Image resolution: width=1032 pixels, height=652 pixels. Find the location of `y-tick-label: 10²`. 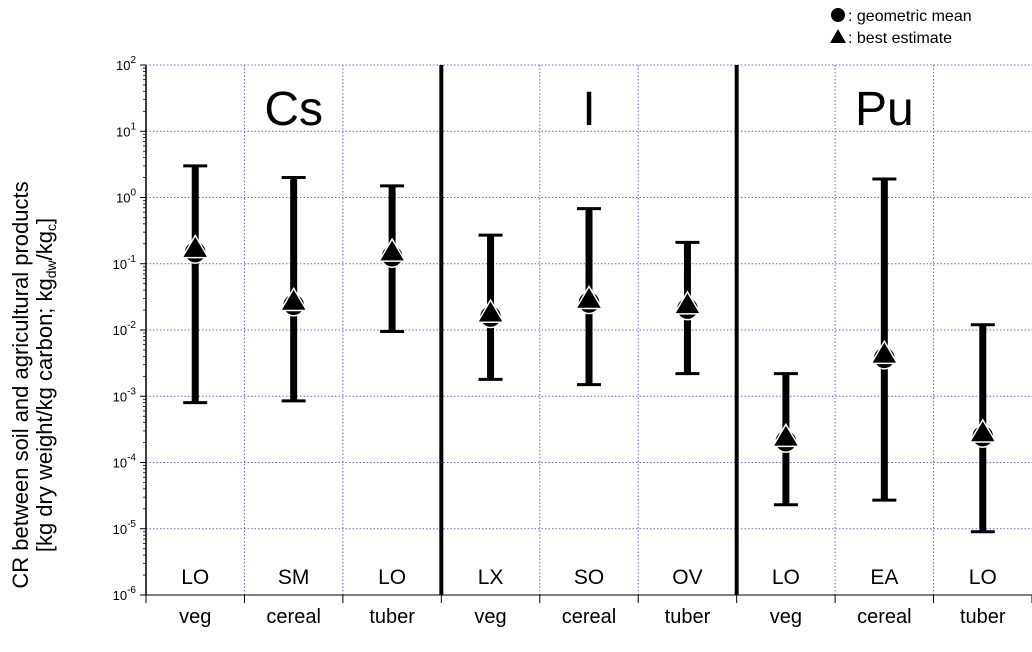

y-tick-label: 10² is located at coordinates (126, 64).